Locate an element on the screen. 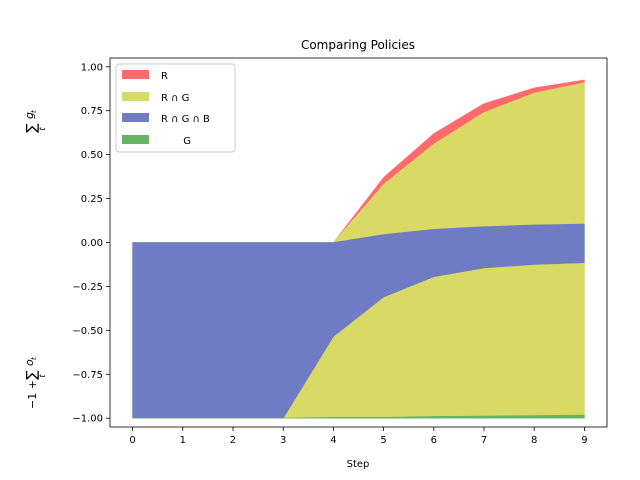 The height and width of the screenshot is (480, 640). y-label-top-symbol-sub: t is located at coordinates (34, 111).